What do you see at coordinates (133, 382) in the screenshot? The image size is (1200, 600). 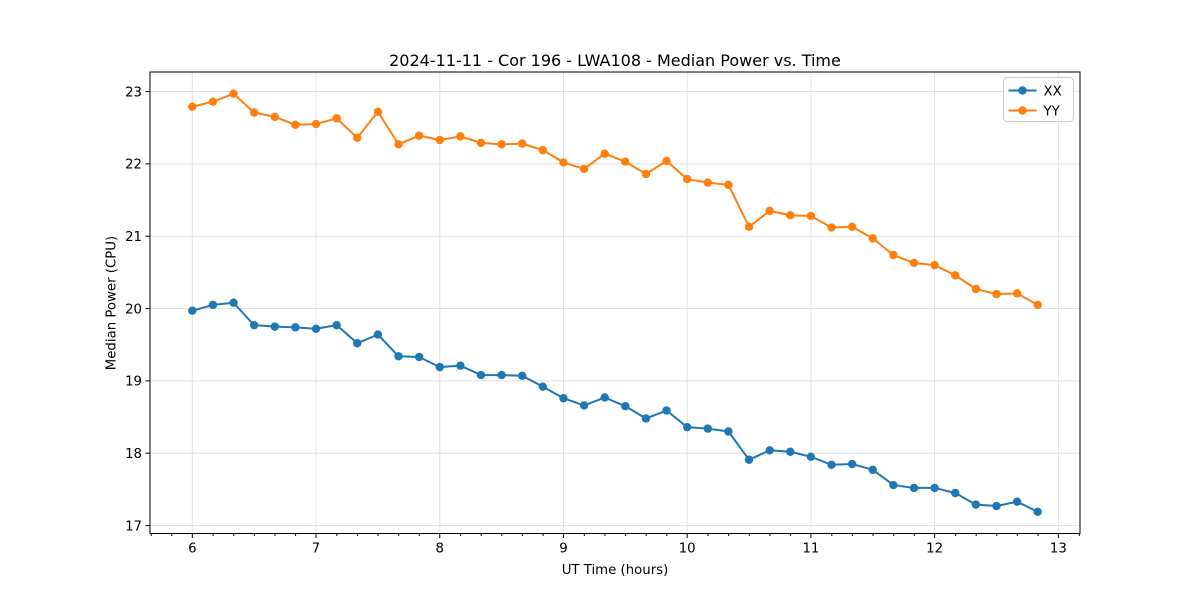 I see `y-tick-label: 19` at bounding box center [133, 382].